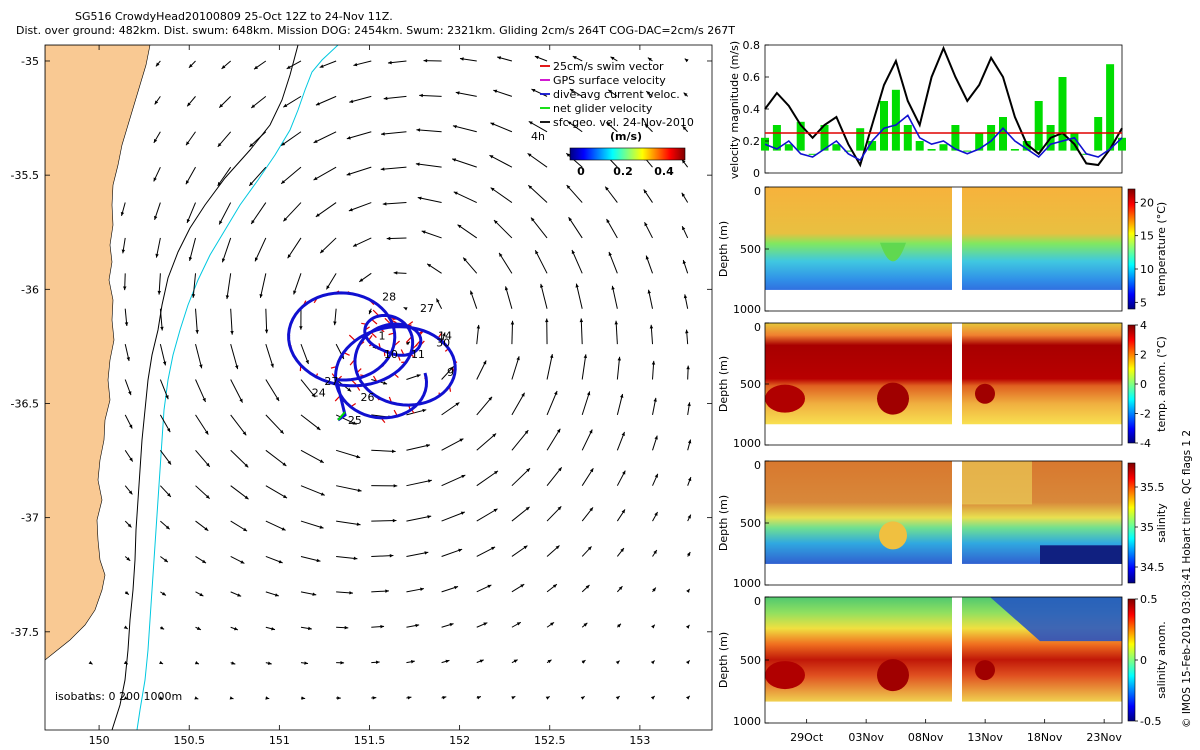  I want to click on map-xtick-label: 152, so click(459, 740).